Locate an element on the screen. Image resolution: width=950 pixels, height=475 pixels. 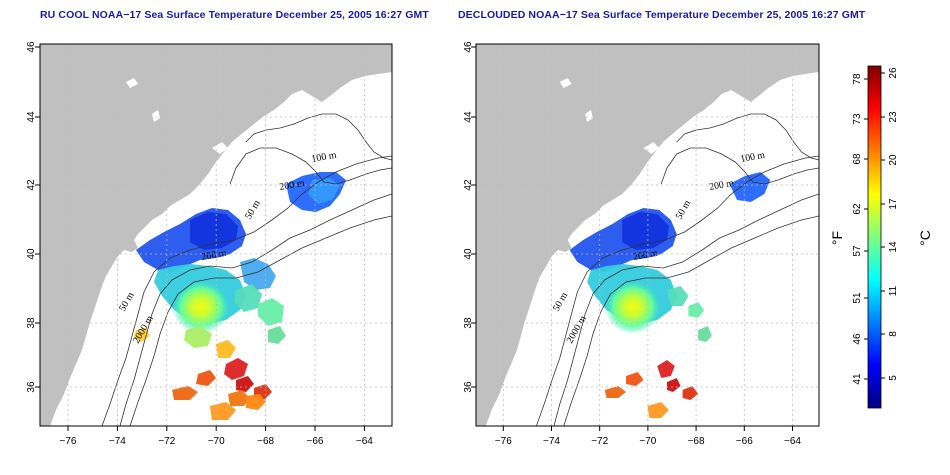
tick-label-fahrenheit: 57 is located at coordinates (857, 251).